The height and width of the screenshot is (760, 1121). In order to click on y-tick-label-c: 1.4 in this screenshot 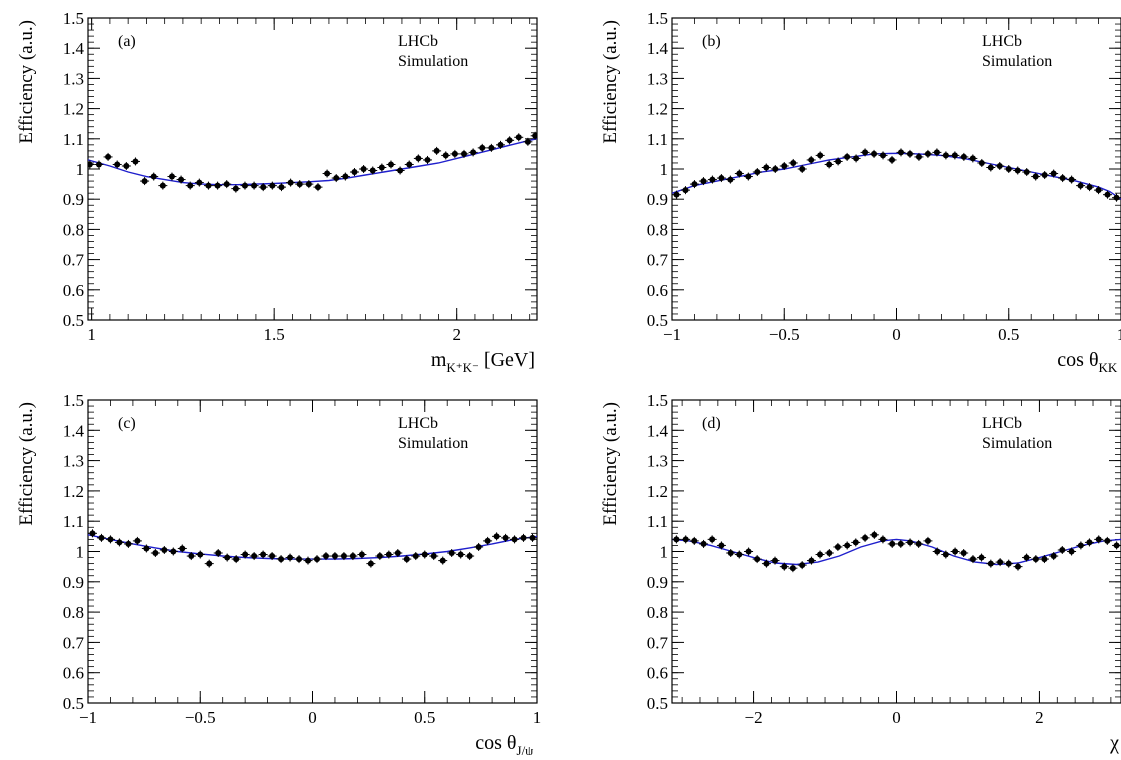, I will do `click(74, 430)`.